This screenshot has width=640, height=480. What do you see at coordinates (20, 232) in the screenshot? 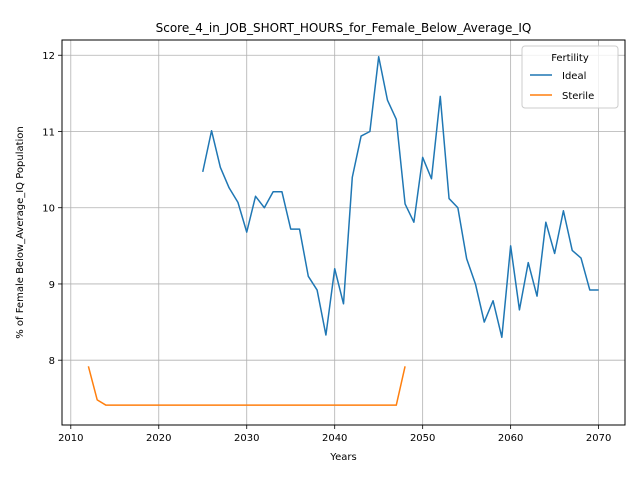
I see `y-axis-label: % of Female Below_Average_IQ Population` at bounding box center [20, 232].